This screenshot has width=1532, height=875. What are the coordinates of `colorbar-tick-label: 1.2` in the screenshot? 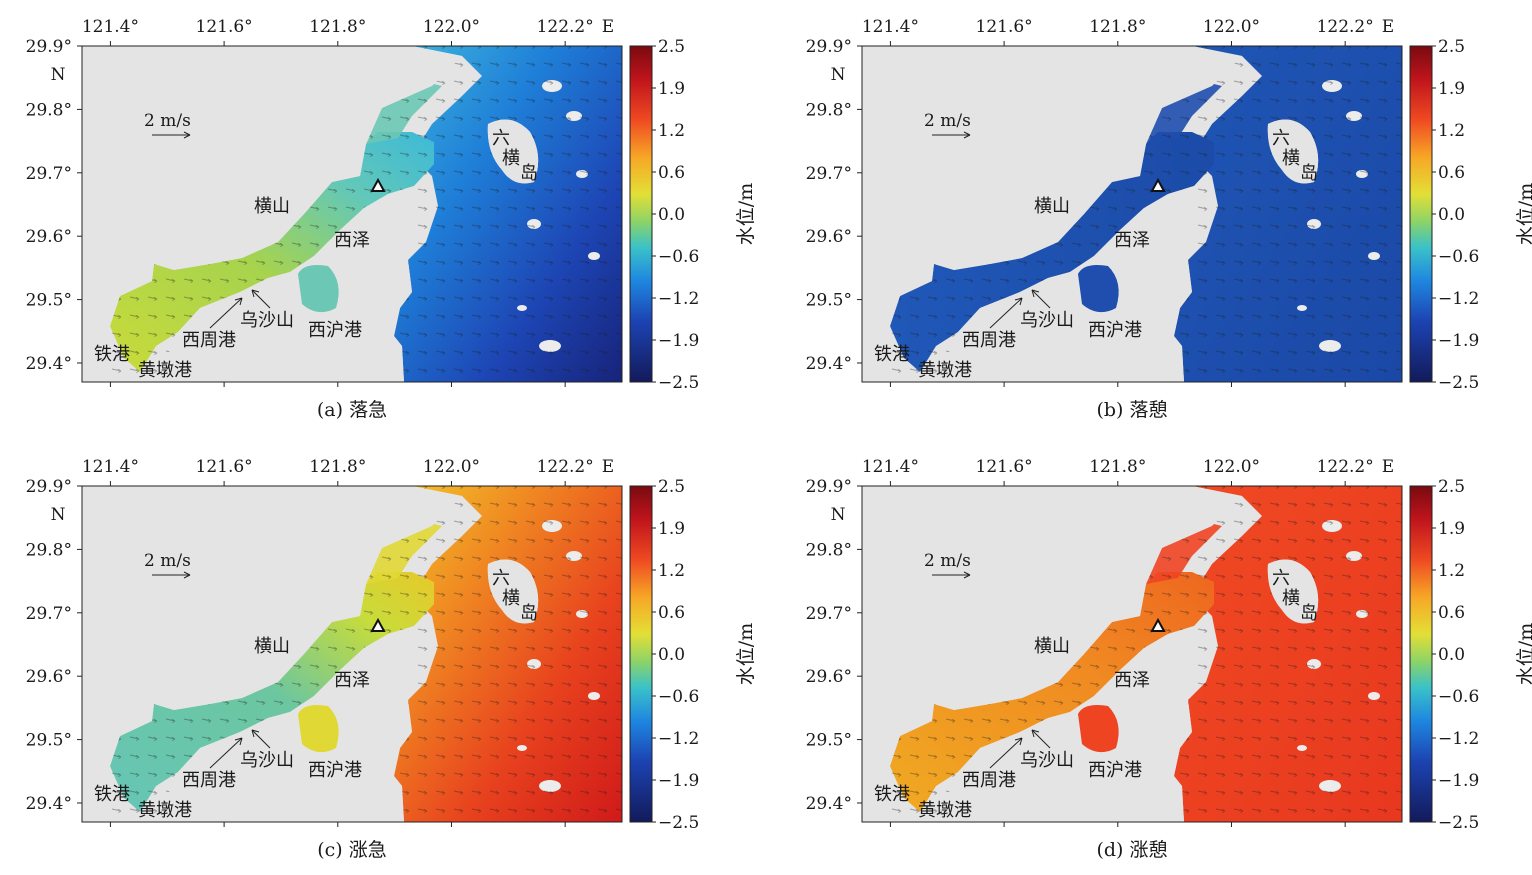 It's located at (671, 571).